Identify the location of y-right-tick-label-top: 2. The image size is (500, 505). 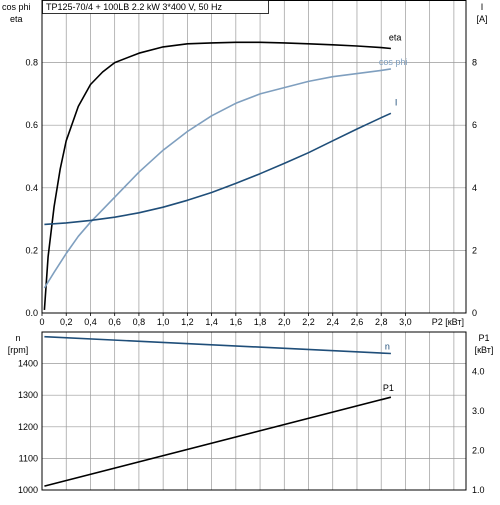
(474, 250).